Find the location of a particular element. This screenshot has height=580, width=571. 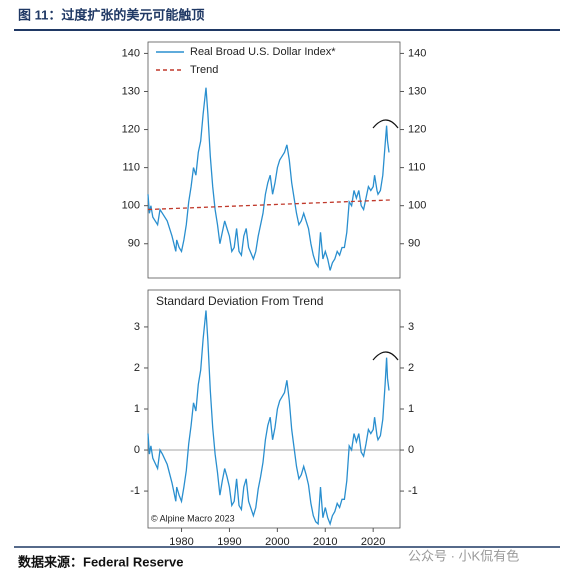

x-tick-label: 1980 is located at coordinates (181, 542).